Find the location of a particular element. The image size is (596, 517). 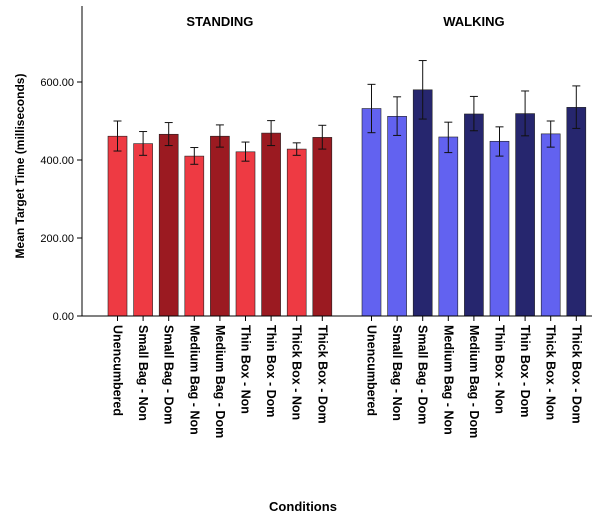

y-tick-label: 600.00 is located at coordinates (57, 83).